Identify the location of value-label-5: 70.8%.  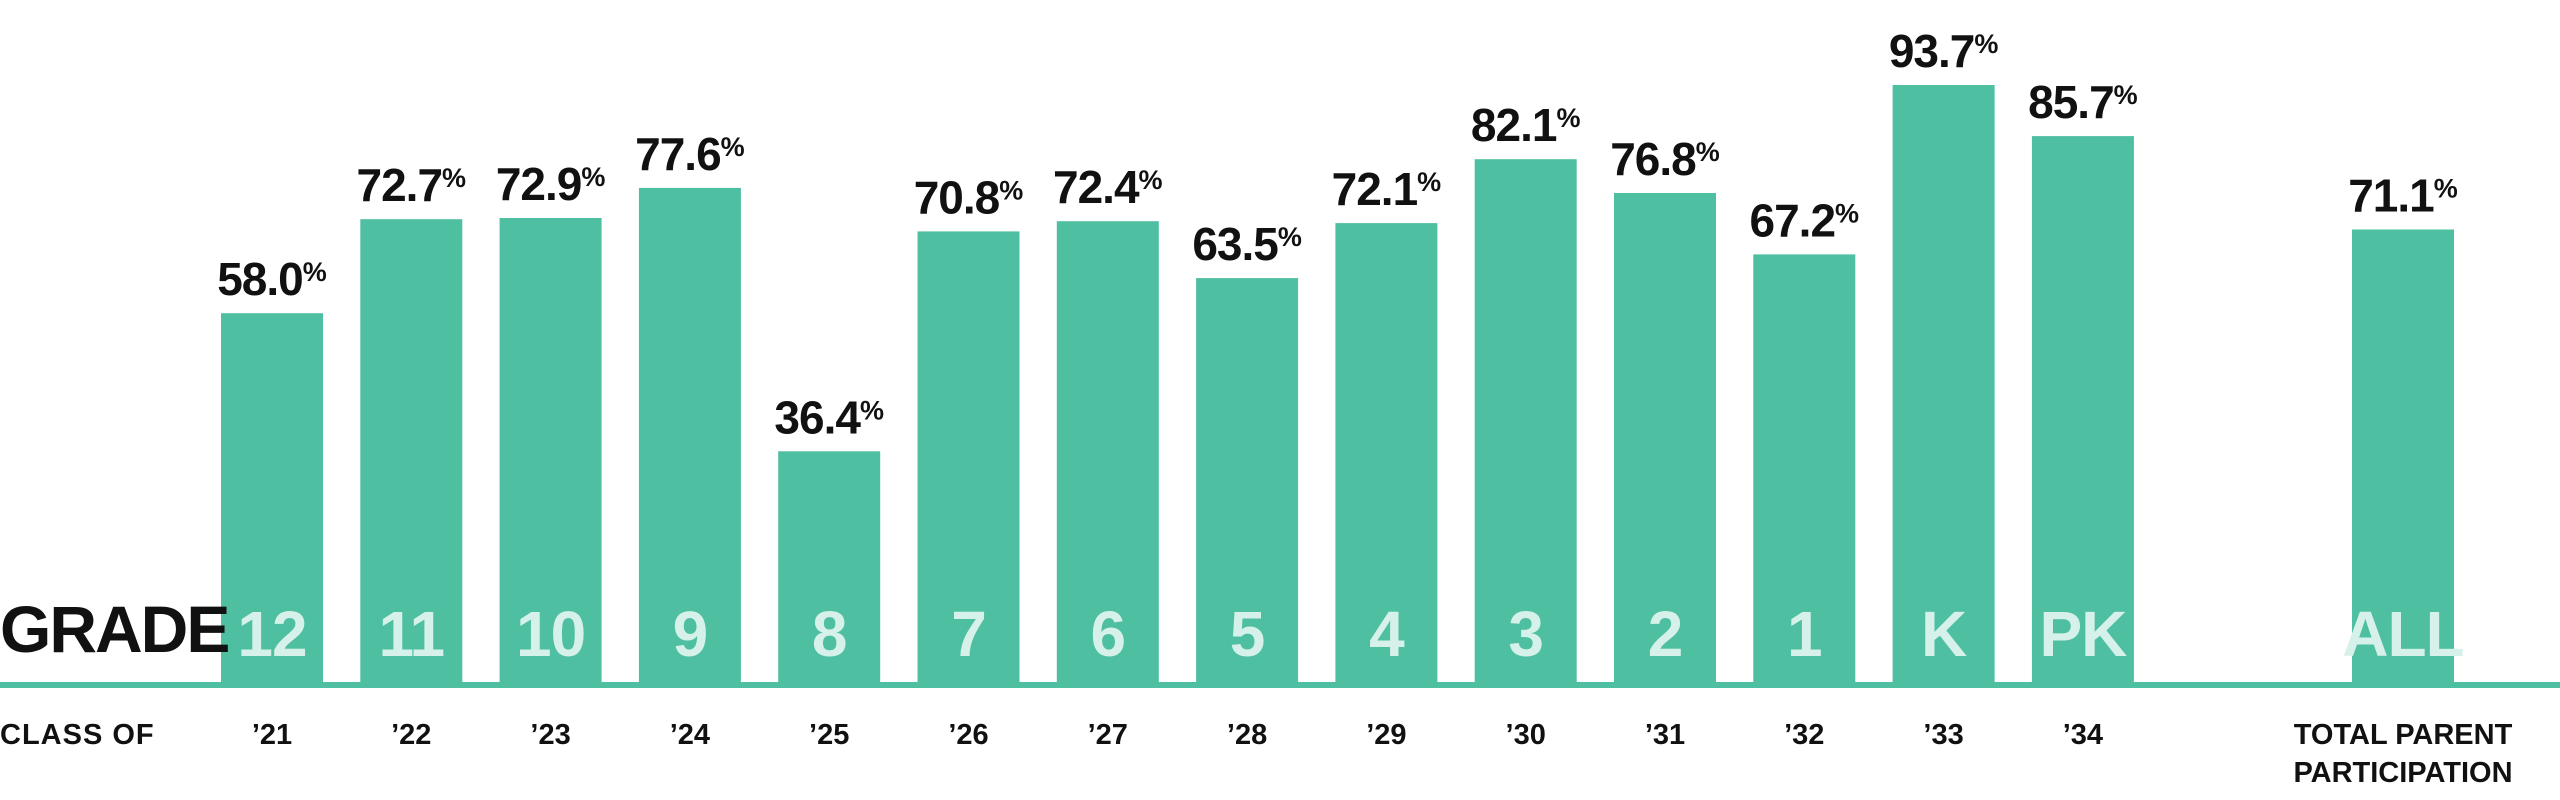
(969, 197).